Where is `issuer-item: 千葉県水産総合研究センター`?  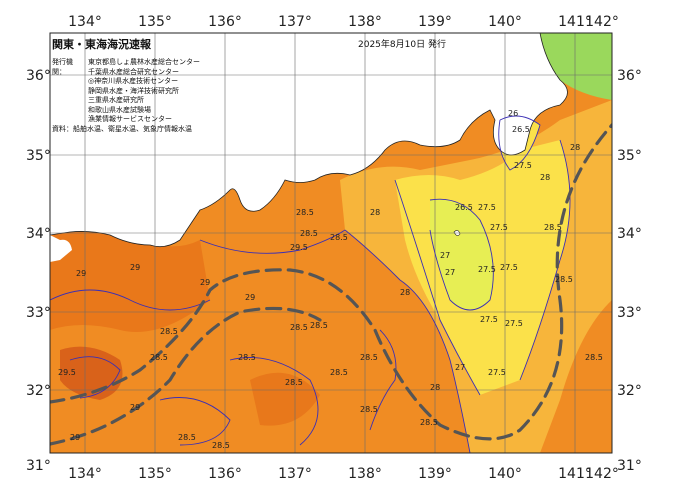
issuer-item: 千葉県水産総合研究センター is located at coordinates (133, 71).